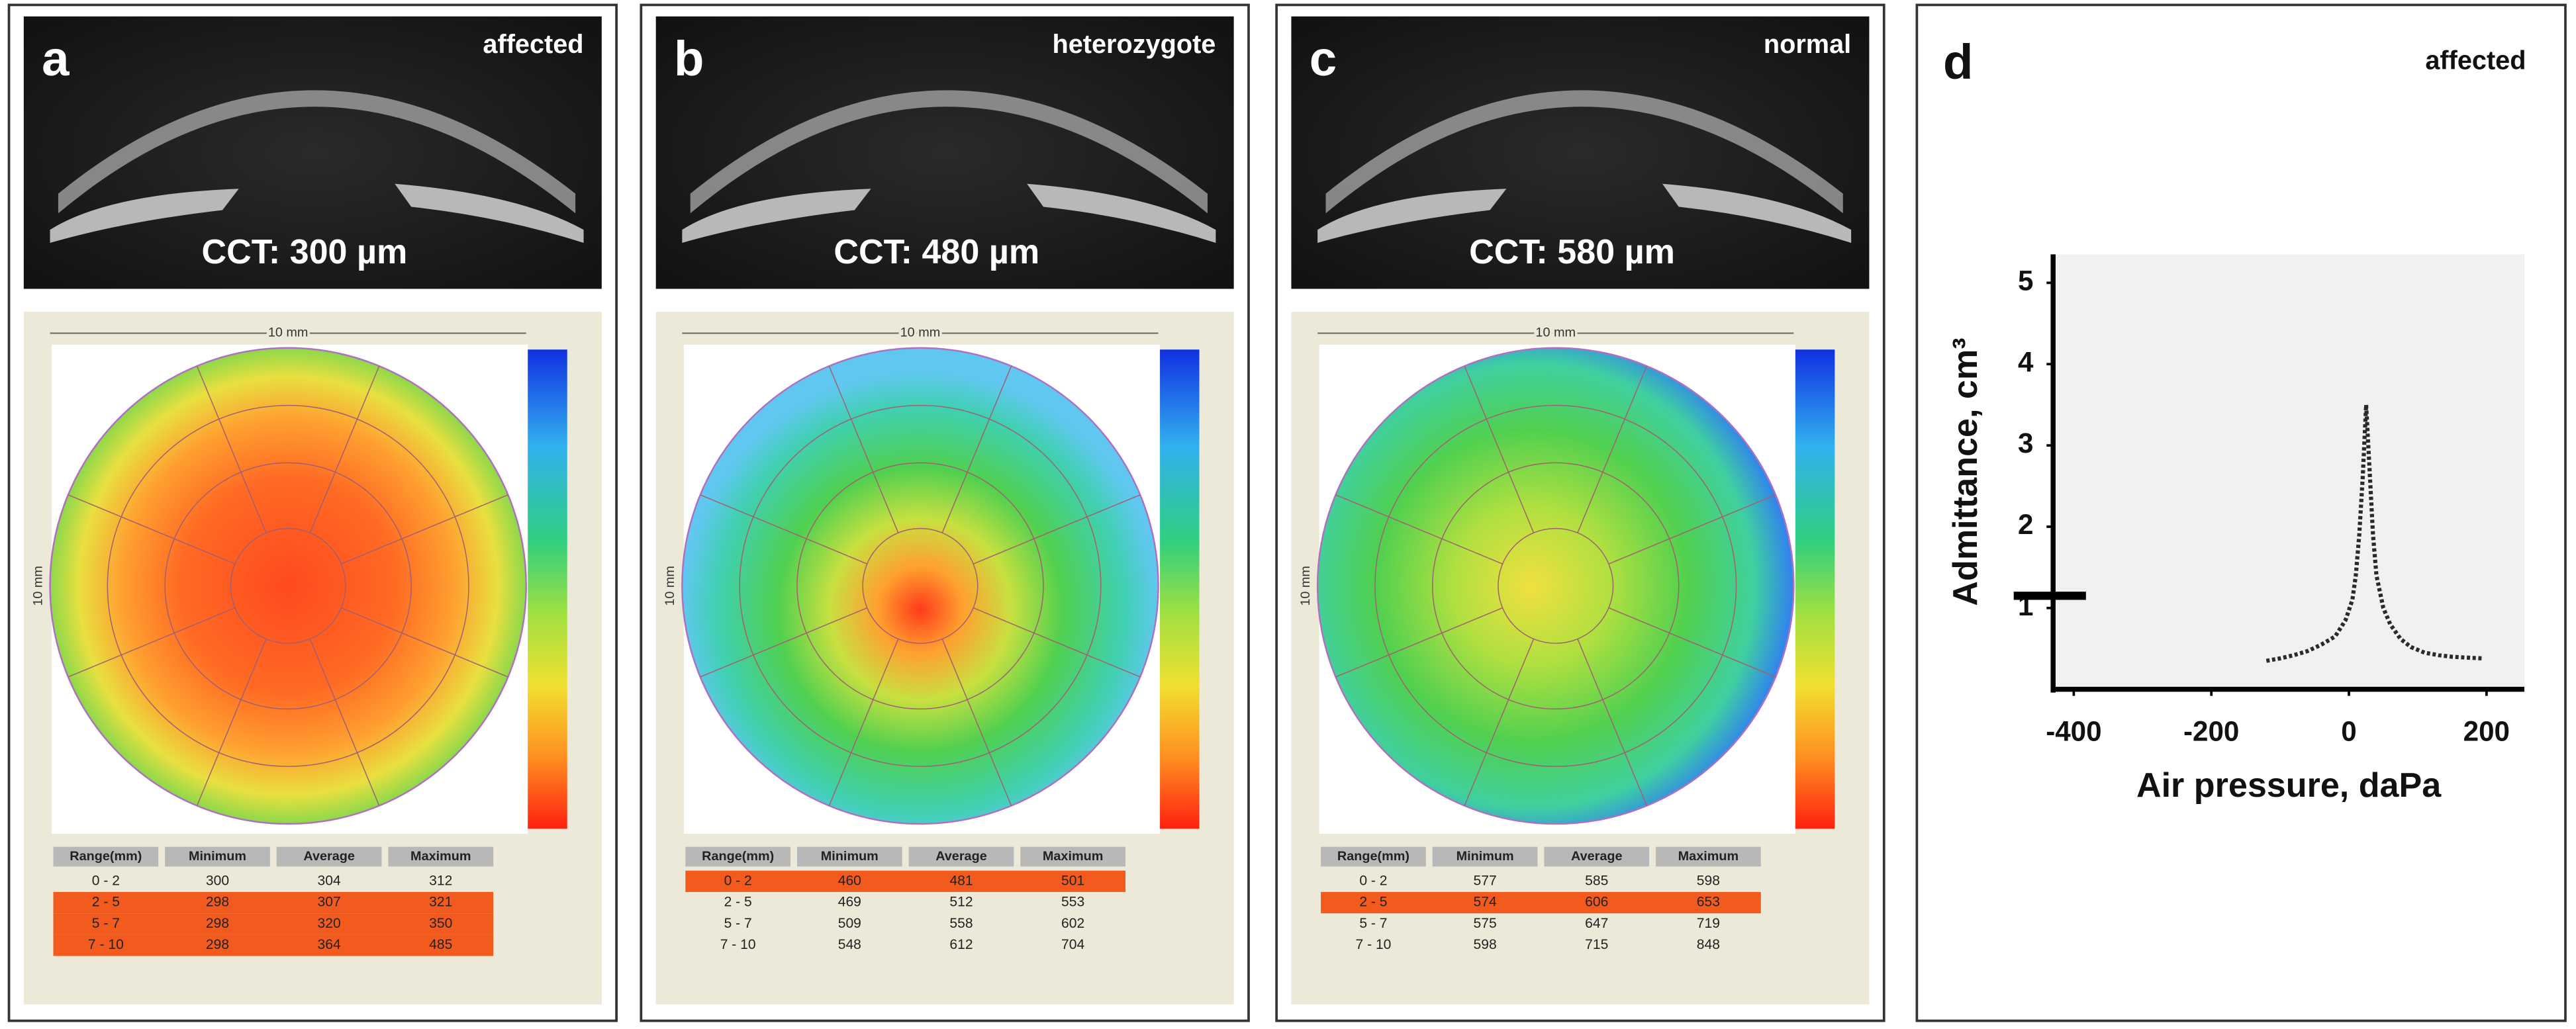  Describe the element at coordinates (2025, 524) in the screenshot. I see `y-tick-label: 2` at that location.